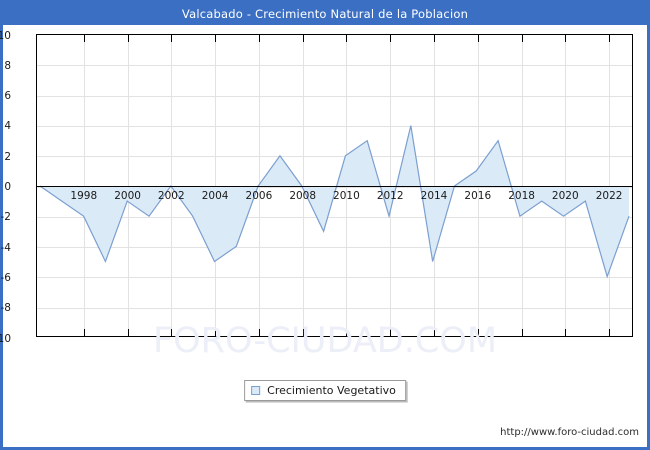 The height and width of the screenshot is (450, 650). I want to click on x-axis-tick-label: 2018, so click(521, 195).